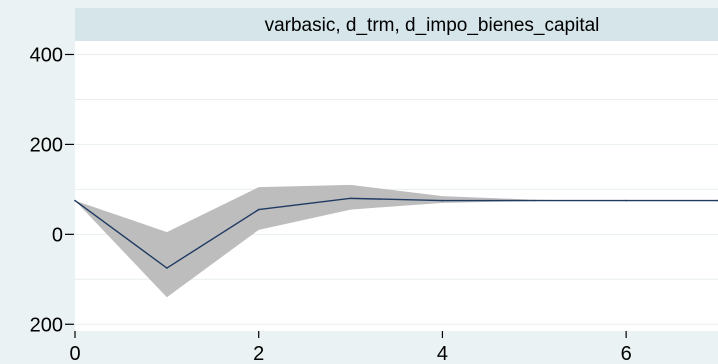 Image resolution: width=718 pixels, height=364 pixels. What do you see at coordinates (52, 190) in the screenshot?
I see `y-axis: 400 200 0 200` at bounding box center [52, 190].